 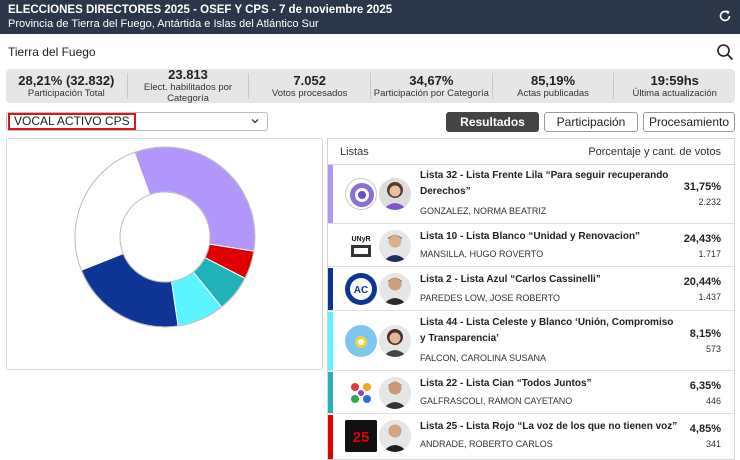 What do you see at coordinates (67, 86) in the screenshot?
I see `stat-participacion-total: 28,21% (32.832) Participación Total` at bounding box center [67, 86].